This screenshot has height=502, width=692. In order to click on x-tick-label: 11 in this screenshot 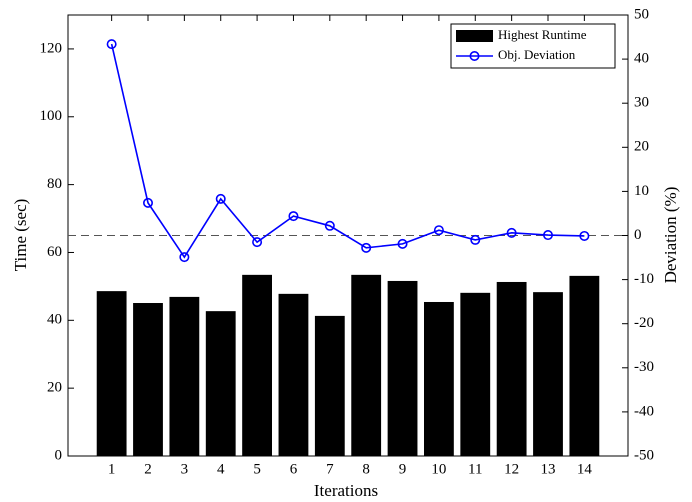, I will do `click(475, 469)`.